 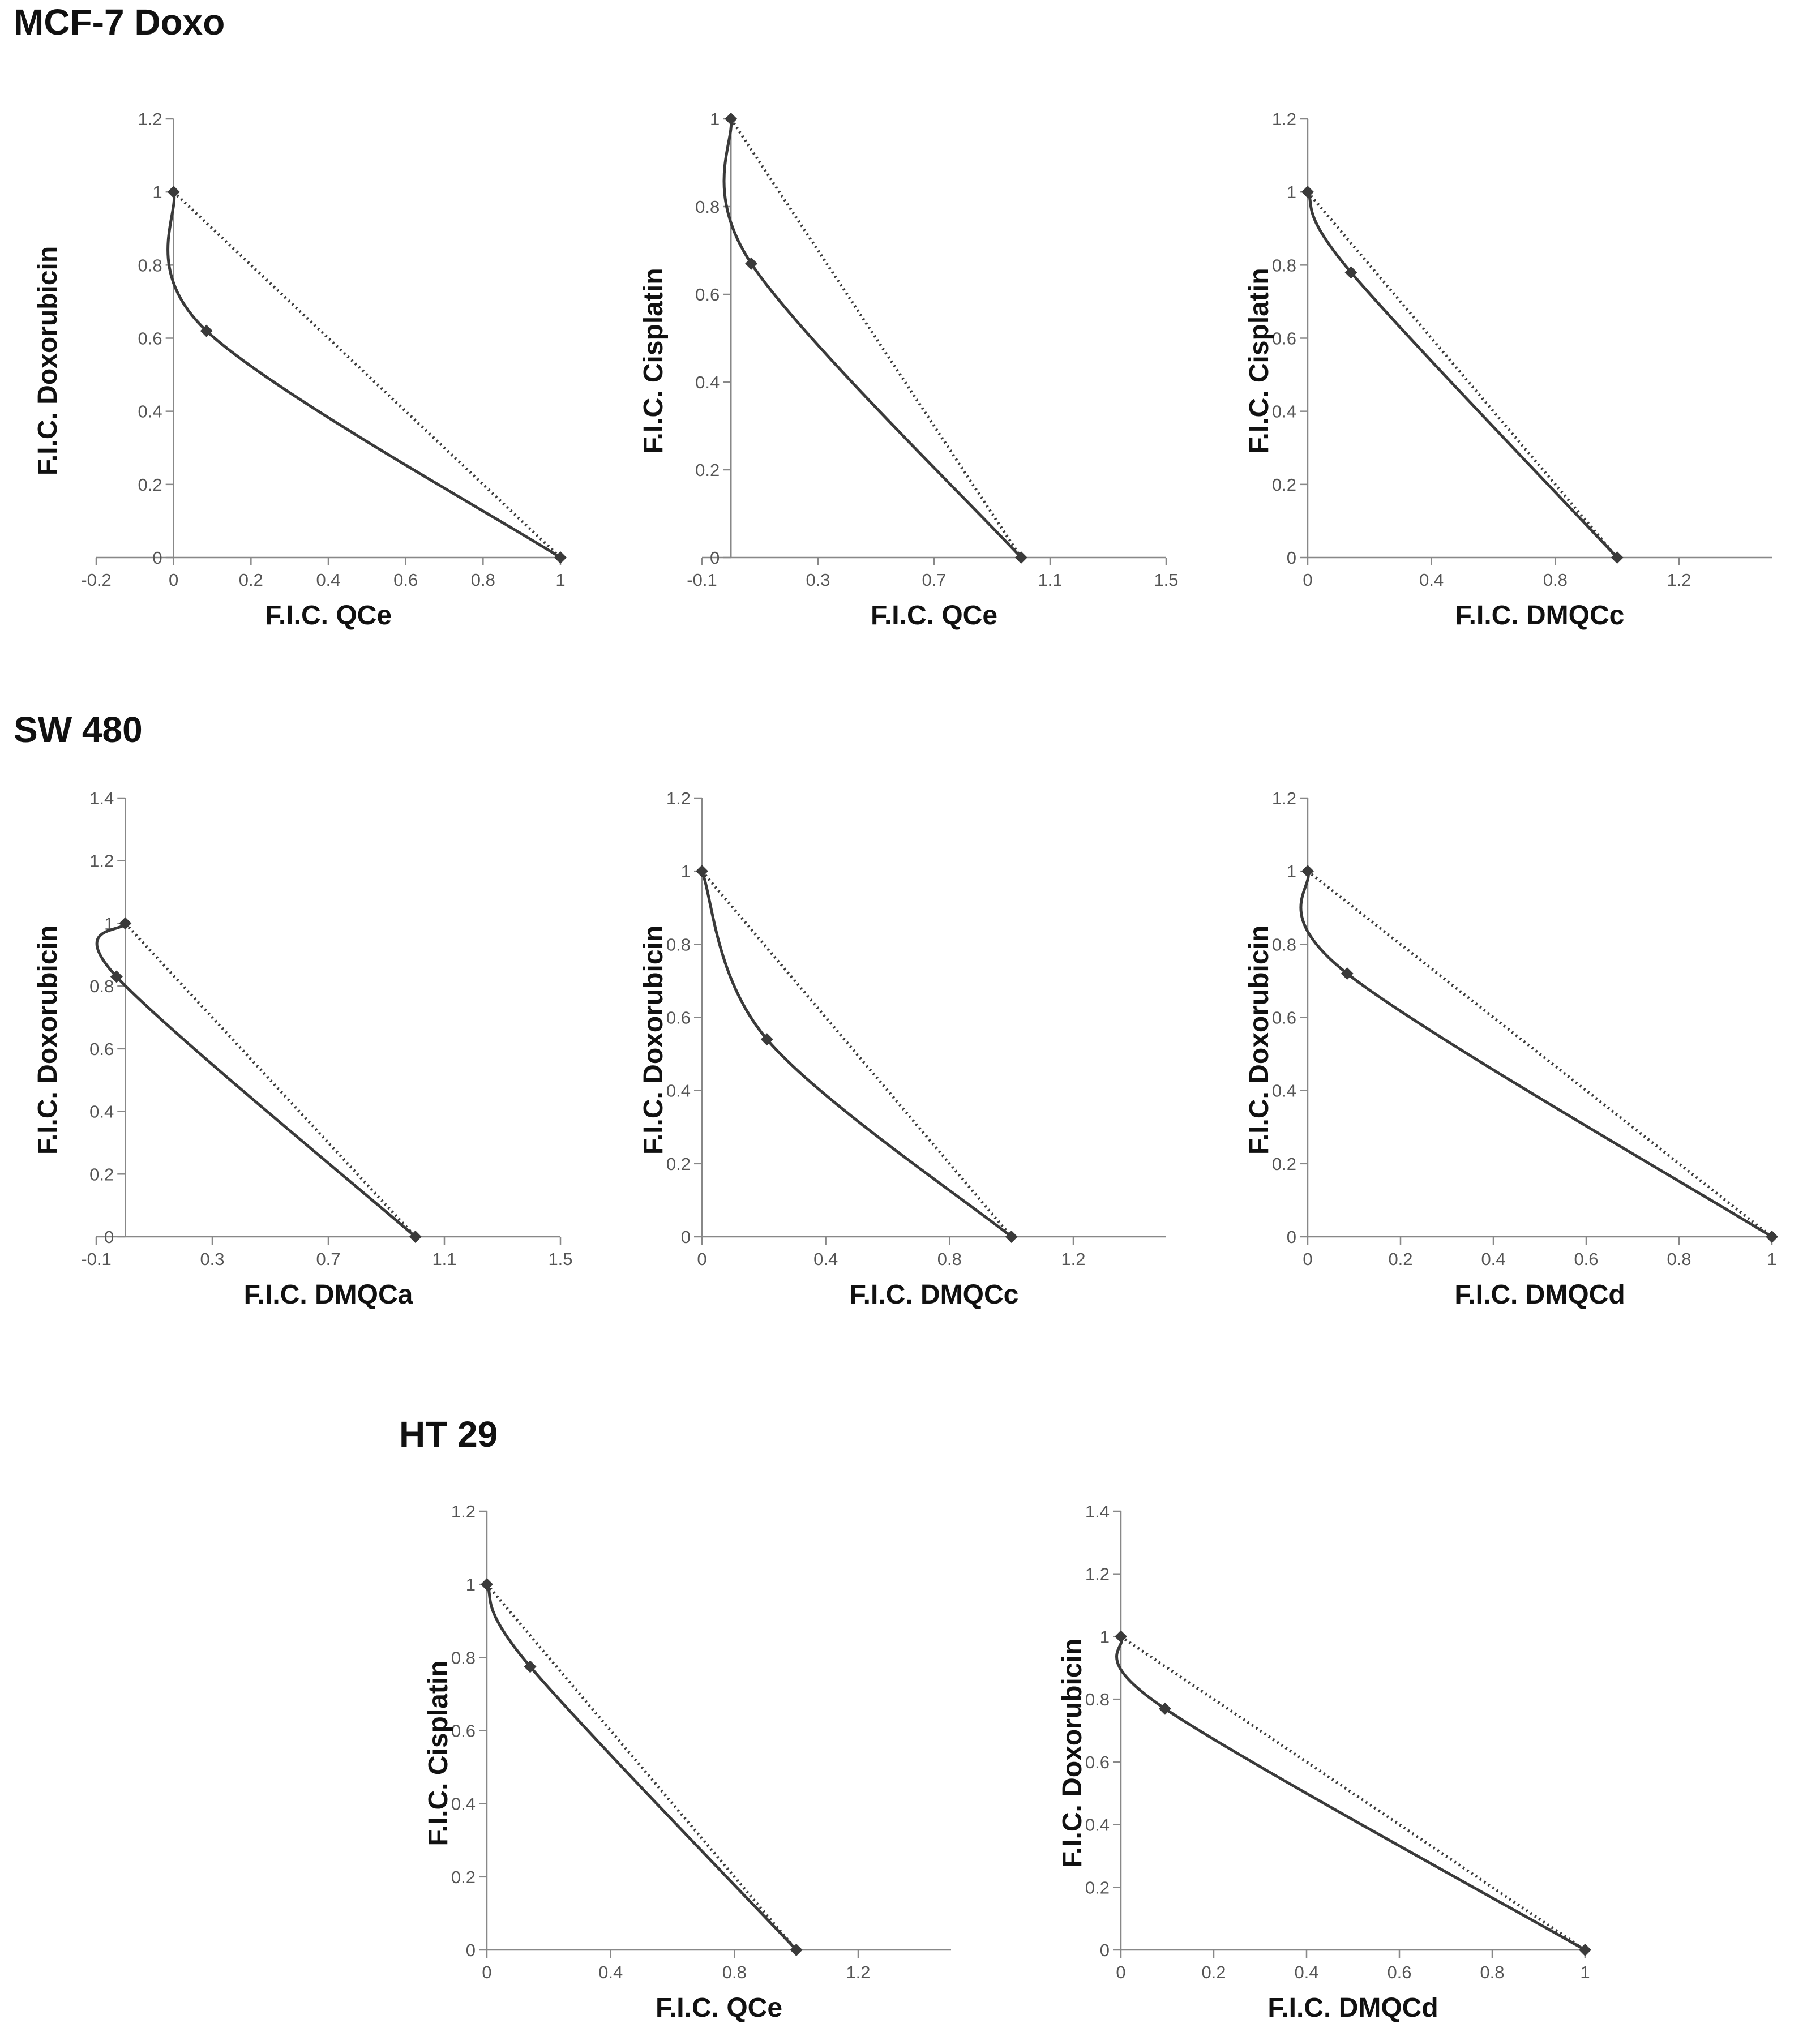 What do you see at coordinates (119, 22) in the screenshot?
I see `section-title-mcf7: MCF-7 Doxo` at bounding box center [119, 22].